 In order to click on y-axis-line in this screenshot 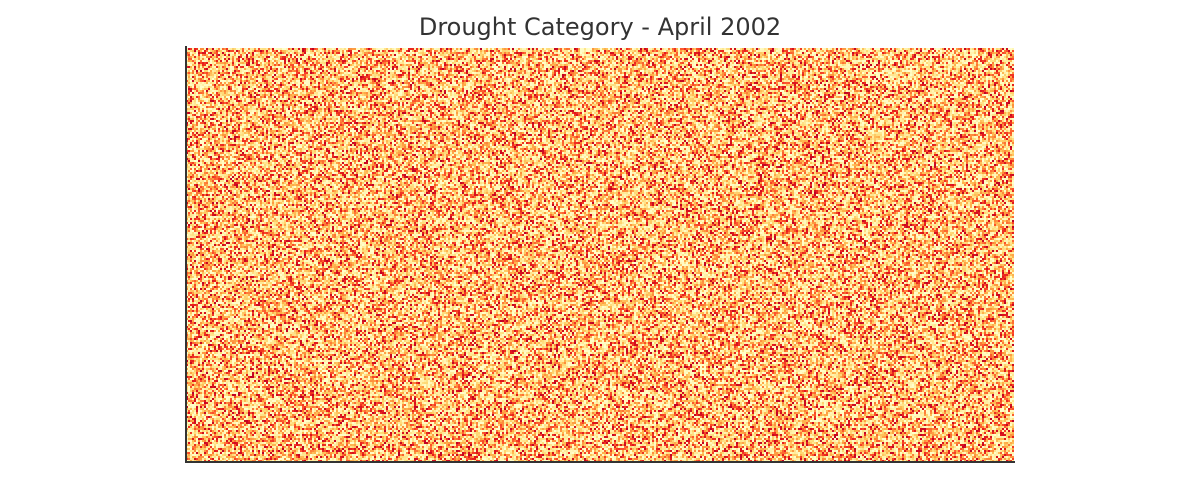, I will do `click(186, 254)`.